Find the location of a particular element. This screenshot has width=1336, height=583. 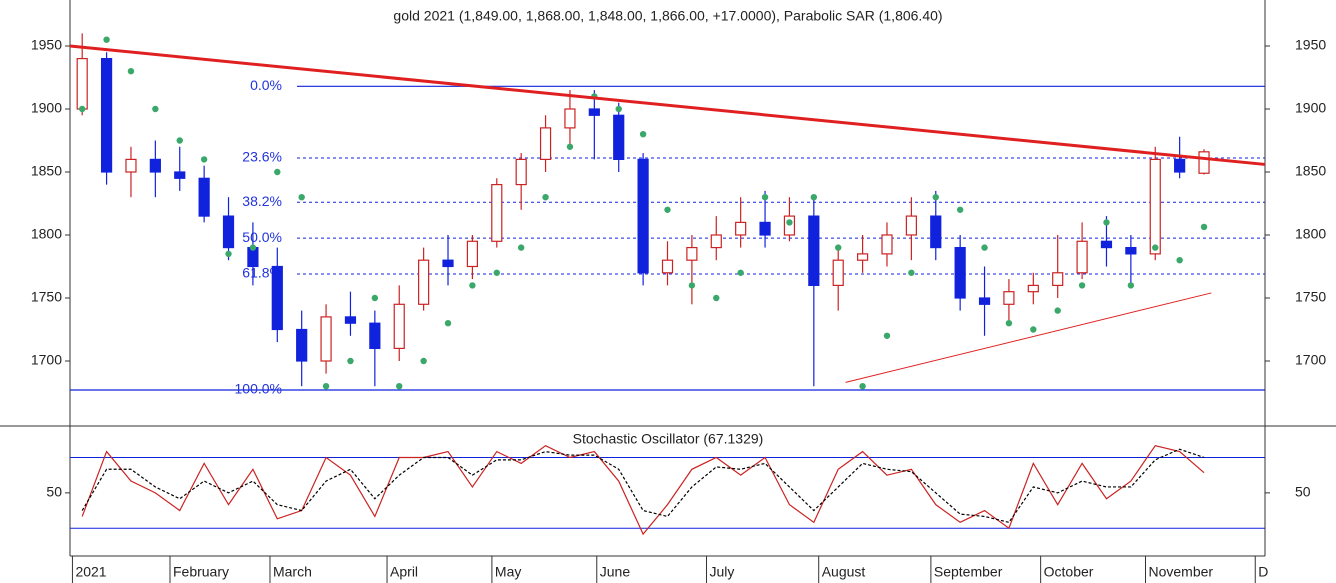

y-tick-label-right: 1700 is located at coordinates (1310, 360).